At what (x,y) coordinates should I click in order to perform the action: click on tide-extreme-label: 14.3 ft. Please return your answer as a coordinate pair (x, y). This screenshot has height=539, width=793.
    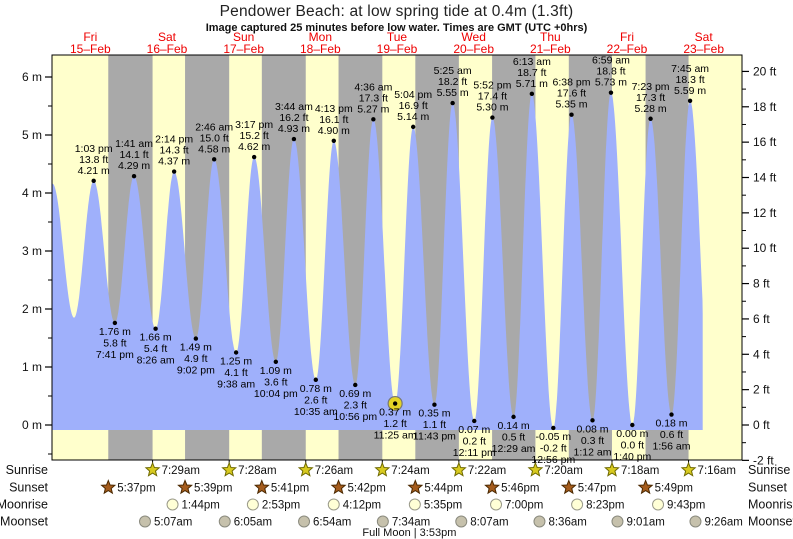
    Looking at the image, I should click on (174, 151).